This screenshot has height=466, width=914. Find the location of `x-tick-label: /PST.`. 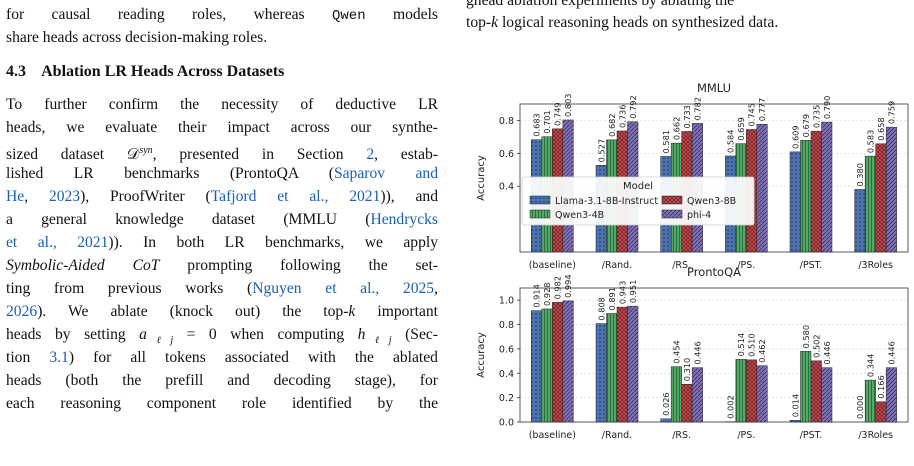

x-tick-label: /PST. is located at coordinates (811, 265).